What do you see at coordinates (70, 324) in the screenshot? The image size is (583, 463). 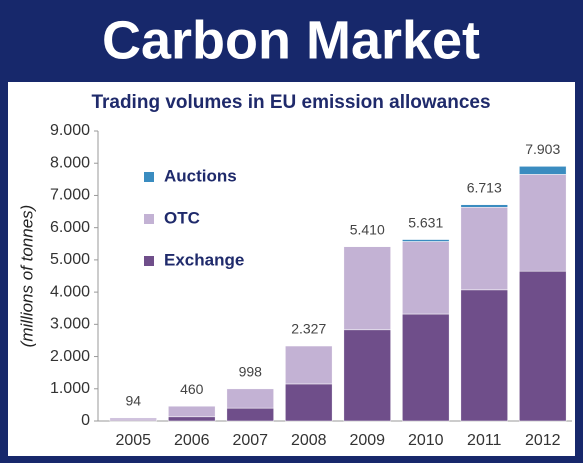 I see `y-tick-label: 3.000` at bounding box center [70, 324].